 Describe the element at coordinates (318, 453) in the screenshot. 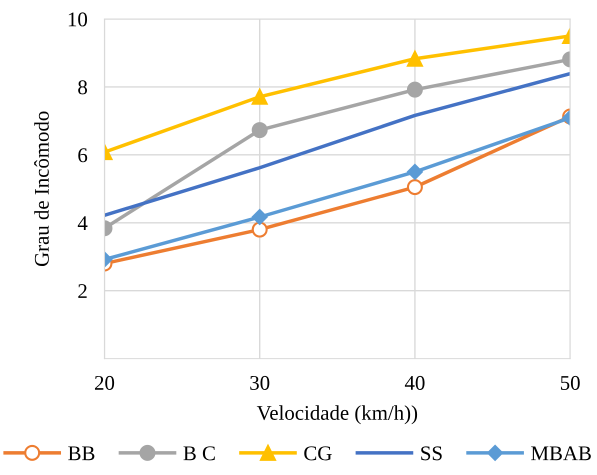

I see `legend-label: CG` at that location.